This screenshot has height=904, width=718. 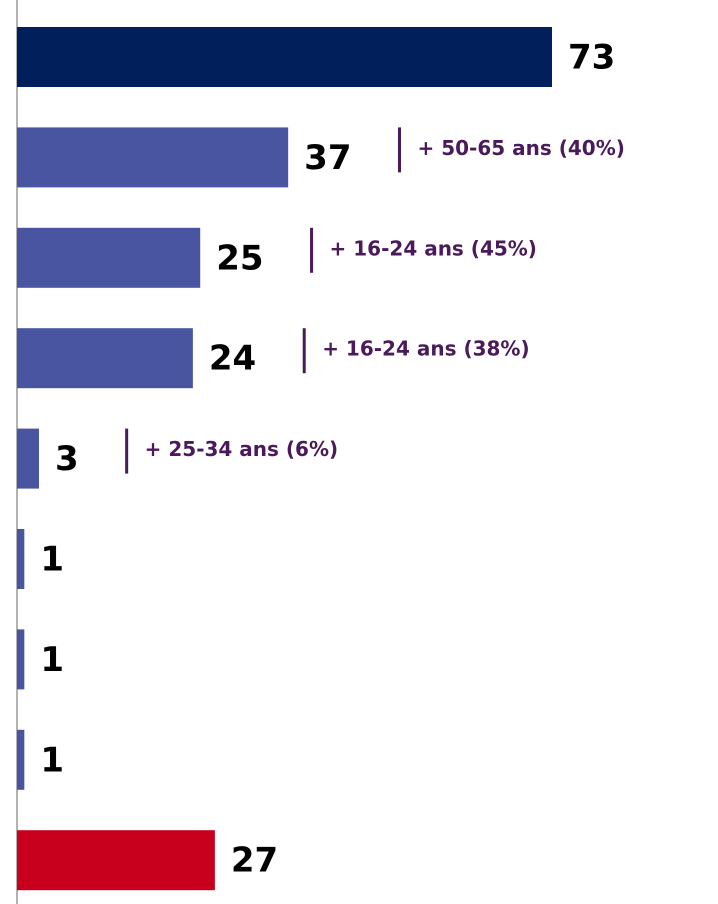 What do you see at coordinates (520, 148) in the screenshot?
I see `annotation: + 50-65 ans (40%)` at bounding box center [520, 148].